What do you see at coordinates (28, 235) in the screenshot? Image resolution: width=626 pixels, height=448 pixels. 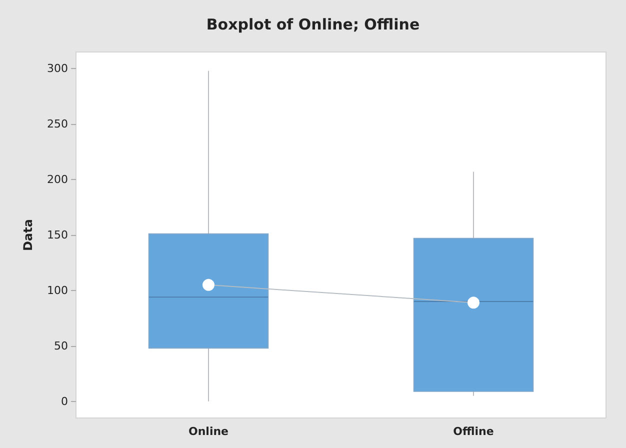 I see `y-axis-title: Data` at bounding box center [28, 235].